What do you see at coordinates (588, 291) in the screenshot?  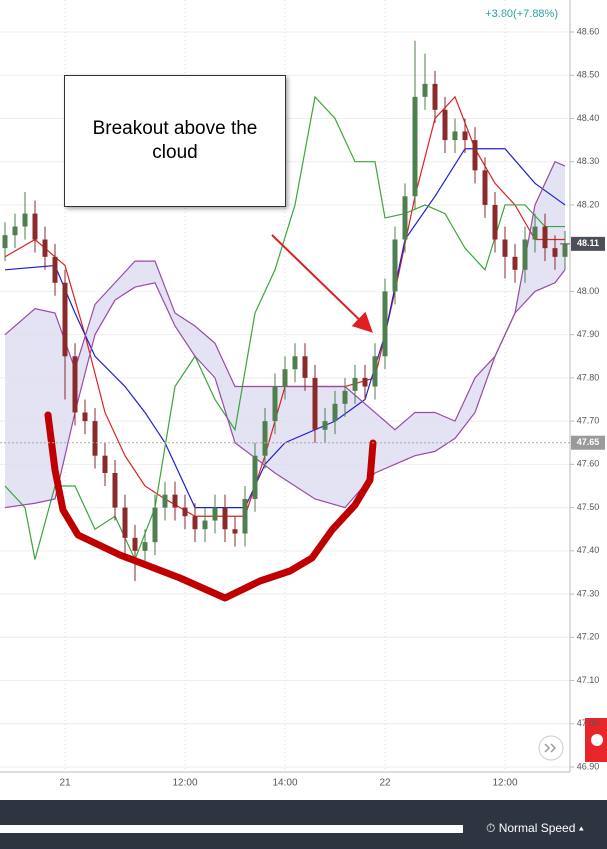 I see `y-tick-label: 48.00` at bounding box center [588, 291].